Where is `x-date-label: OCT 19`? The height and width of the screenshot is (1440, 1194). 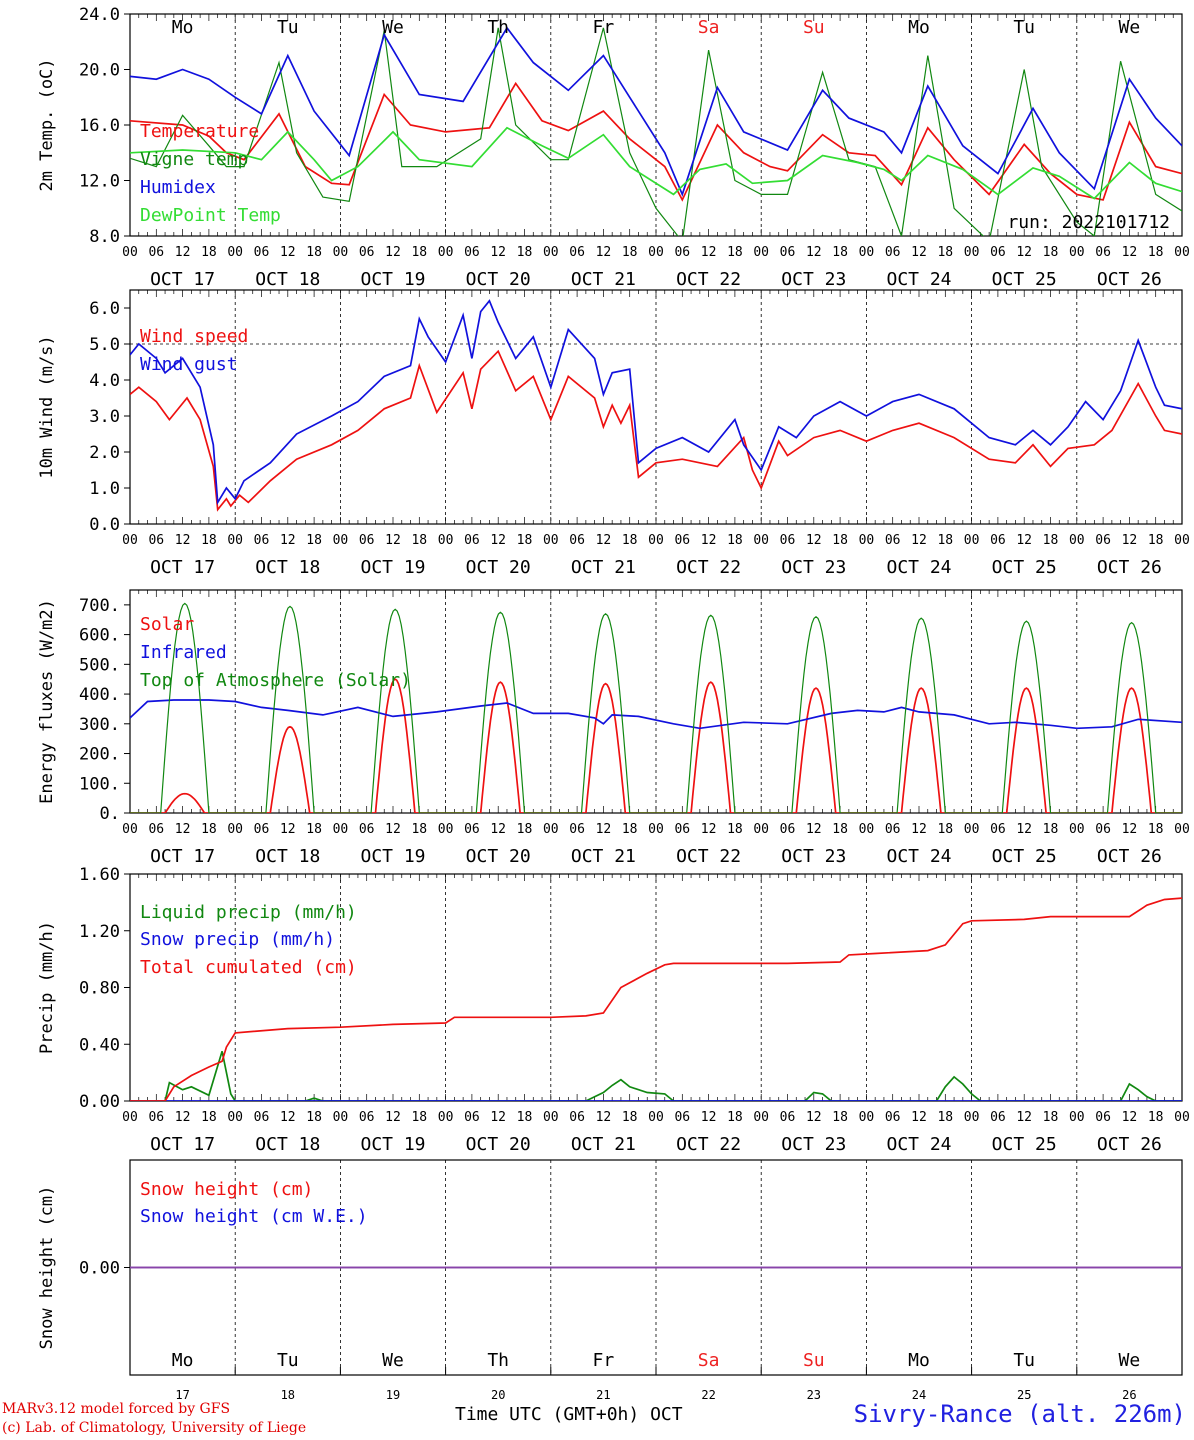
x-date-label: OCT 19 is located at coordinates (392, 856).